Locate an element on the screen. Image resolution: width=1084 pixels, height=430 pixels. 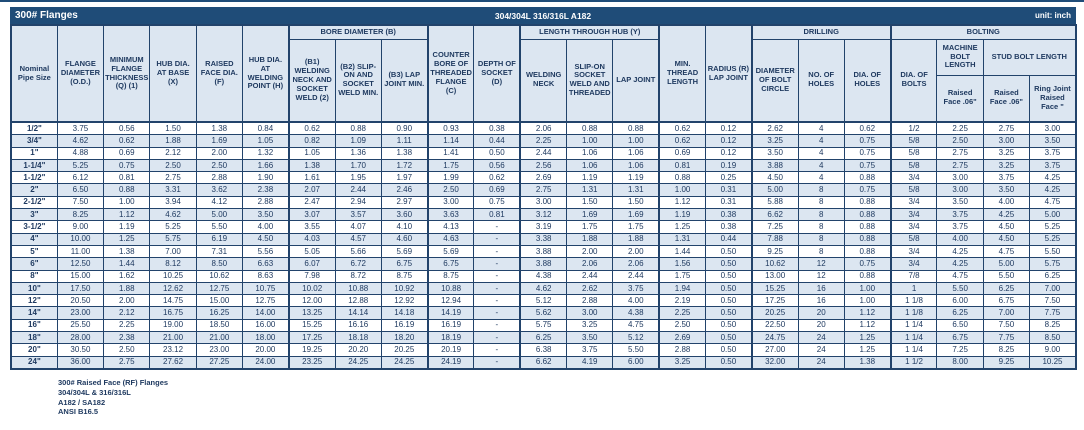
value-cell: 1.50 is located at coordinates (173, 128).